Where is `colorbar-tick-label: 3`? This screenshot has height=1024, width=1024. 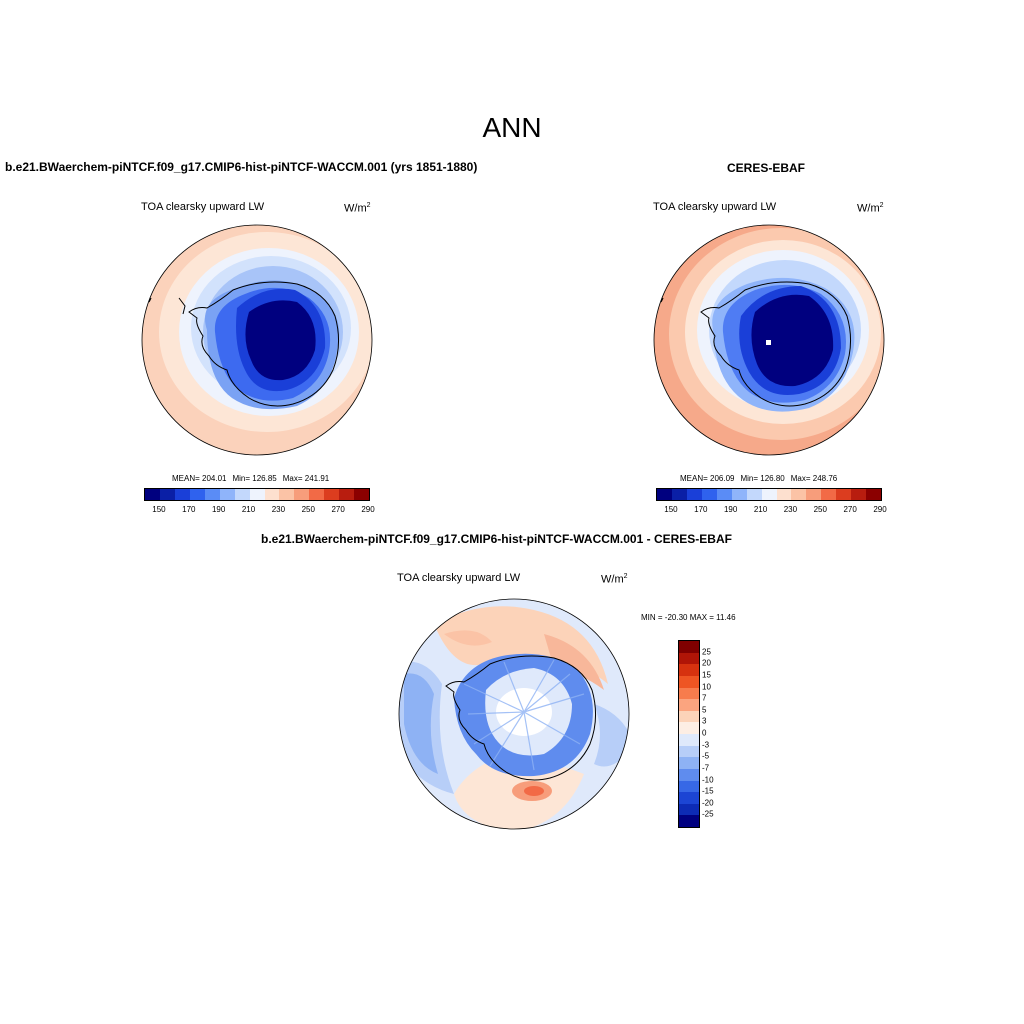
colorbar-tick-label: 3 is located at coordinates (704, 721).